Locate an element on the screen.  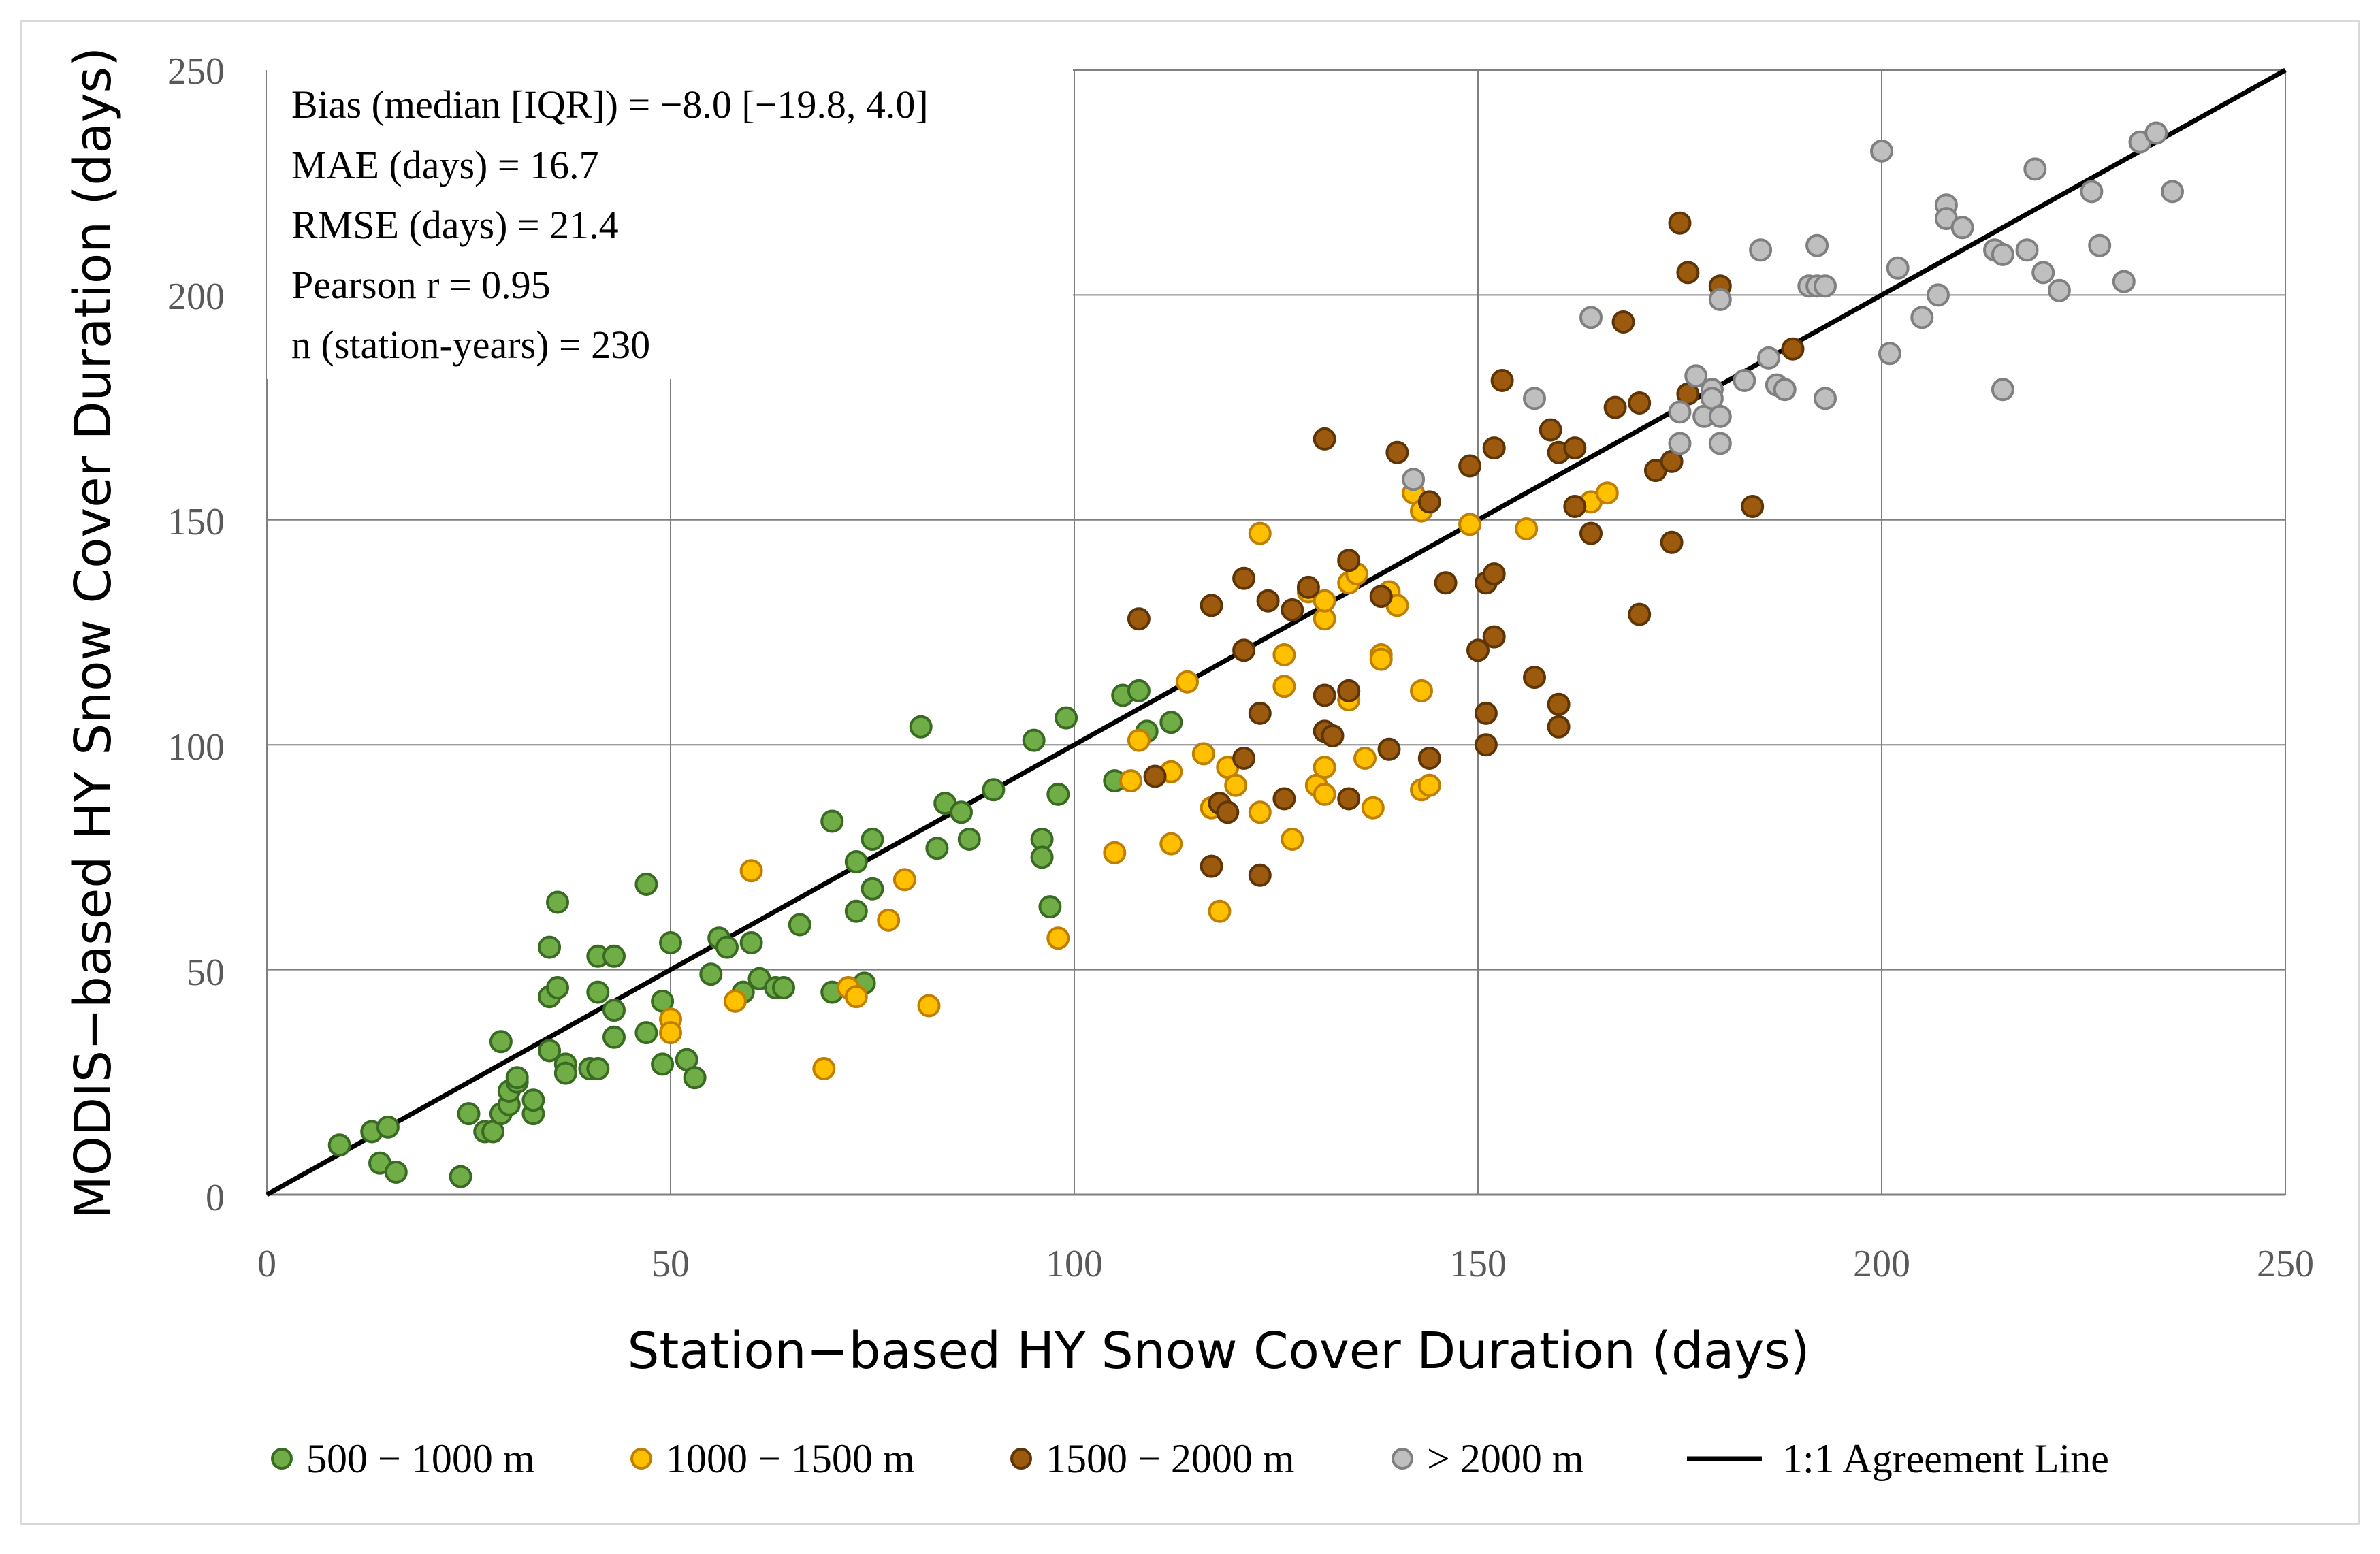
stats-bias: Bias (median [IQR]) = −8.0 [−19.8, 4.0] is located at coordinates (610, 105).